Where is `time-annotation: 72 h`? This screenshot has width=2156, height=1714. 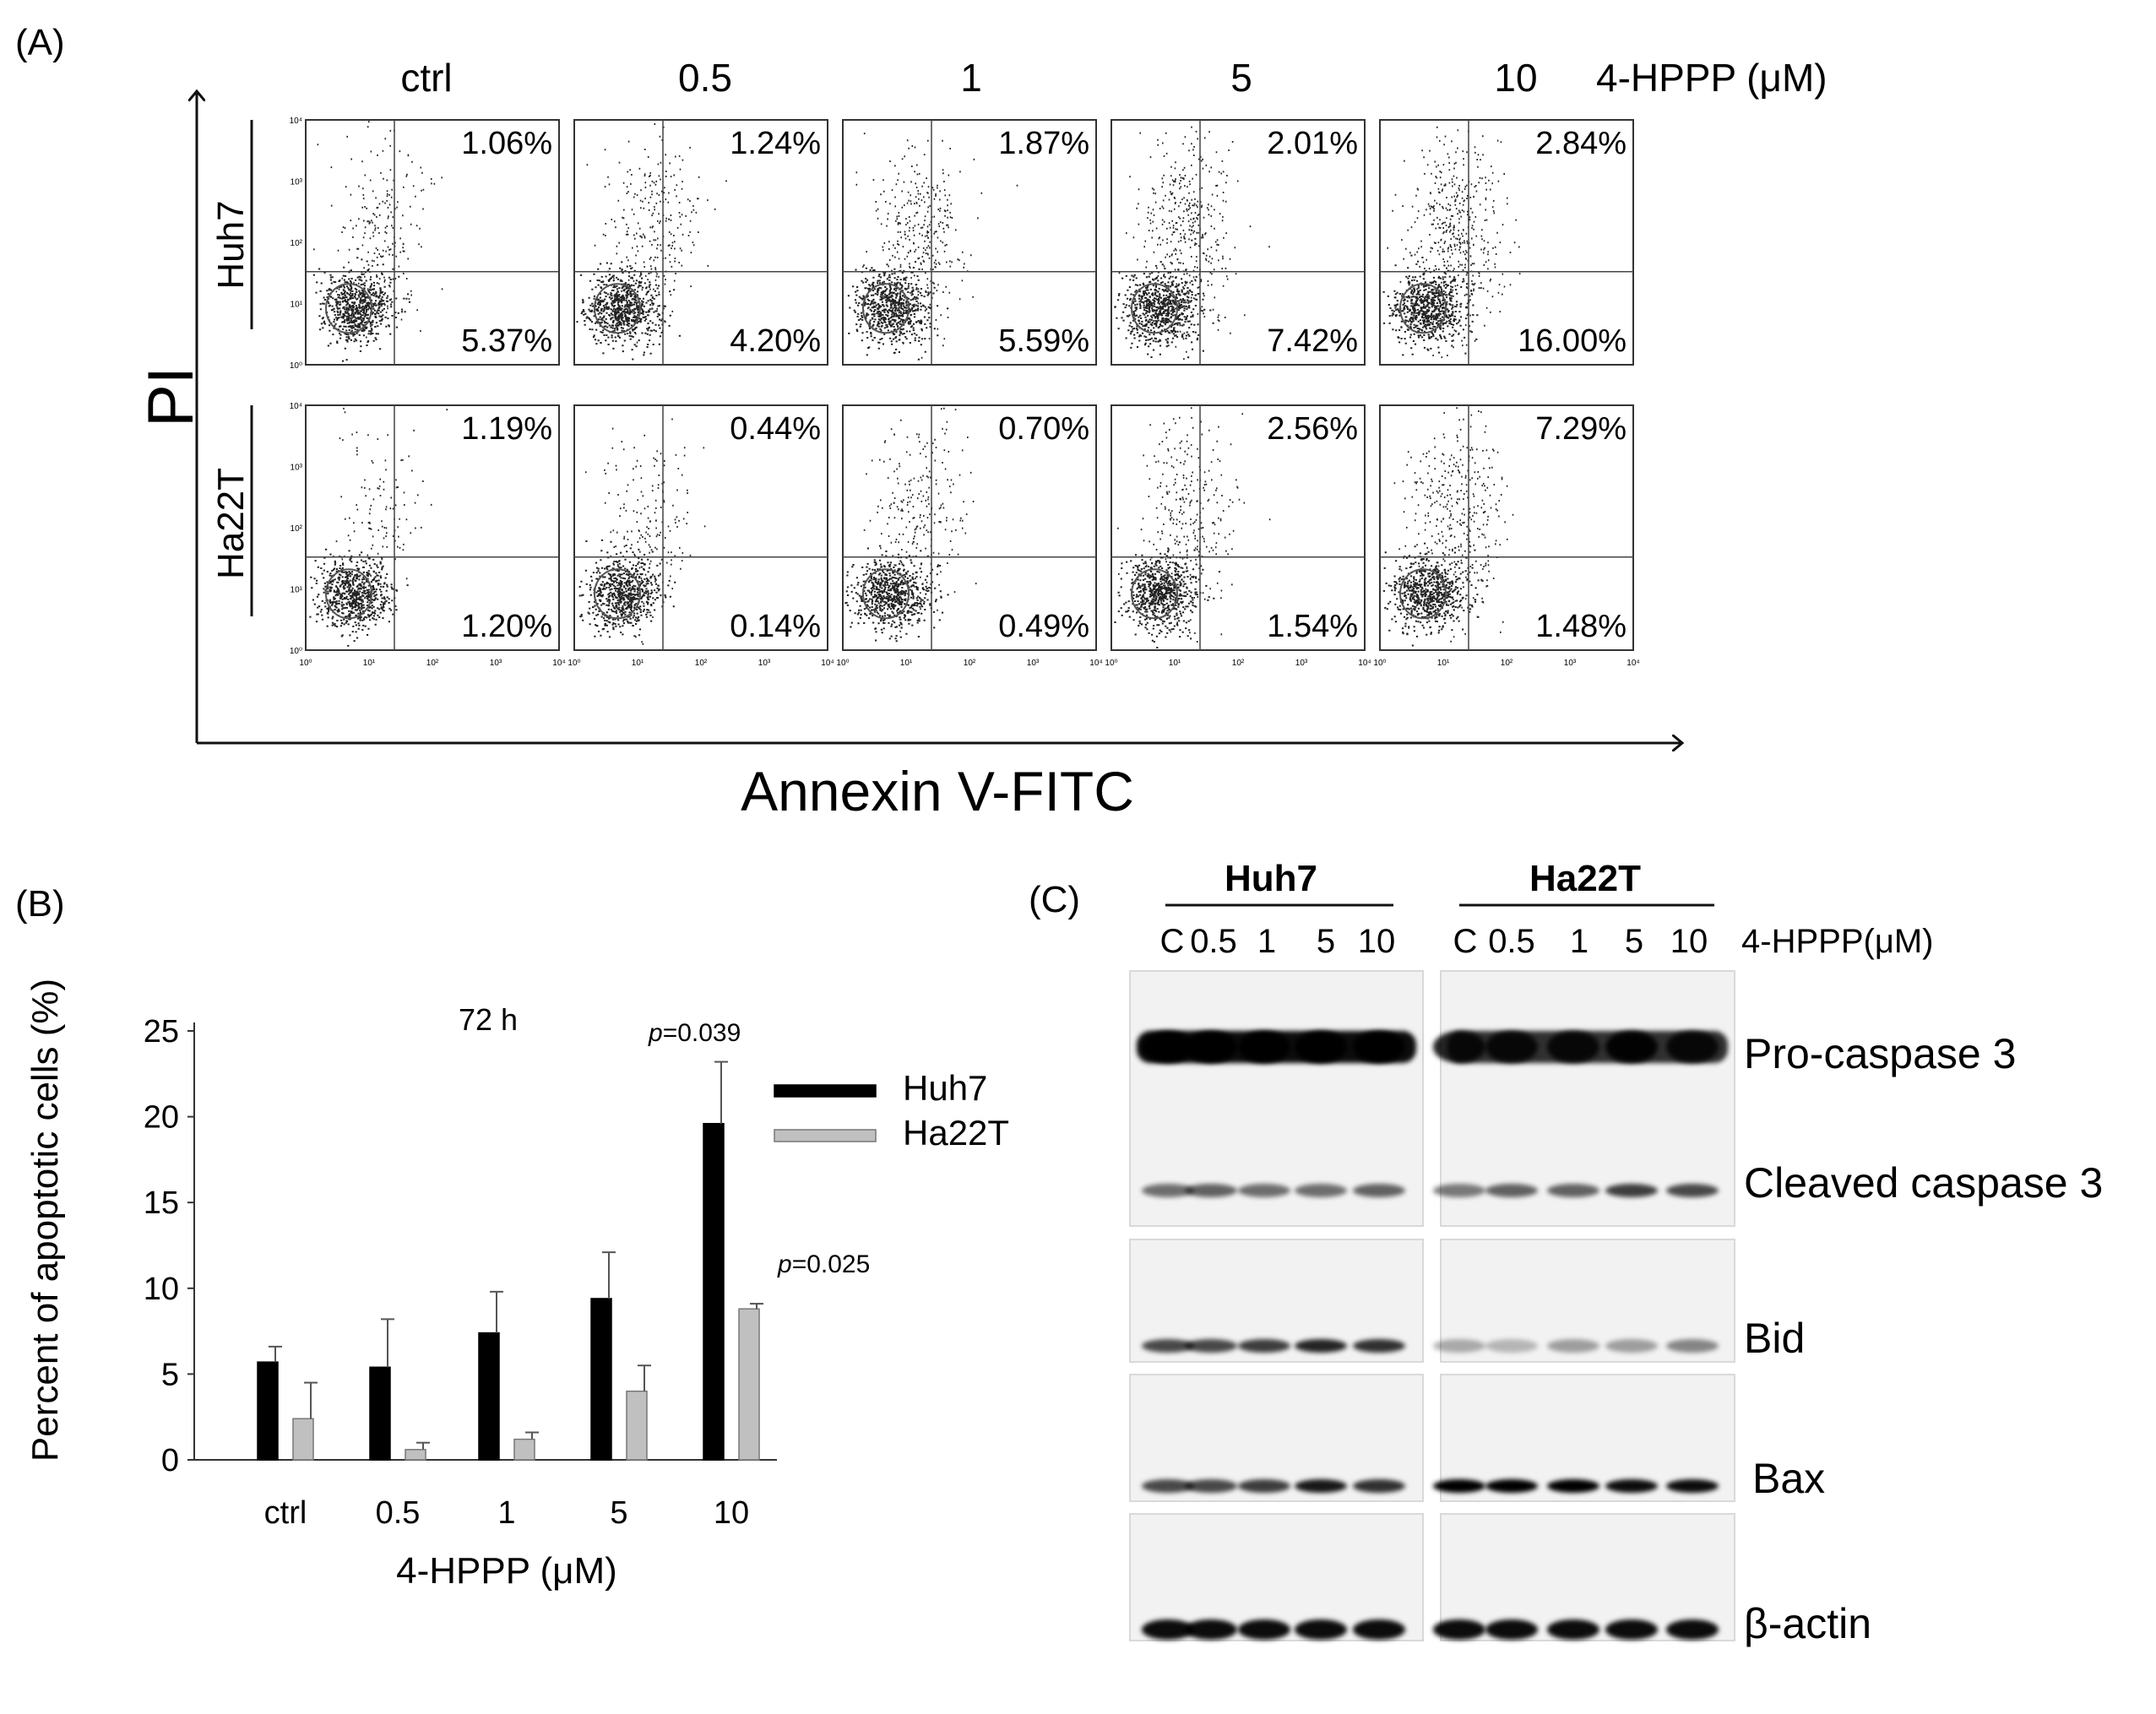 time-annotation: 72 h is located at coordinates (489, 1020).